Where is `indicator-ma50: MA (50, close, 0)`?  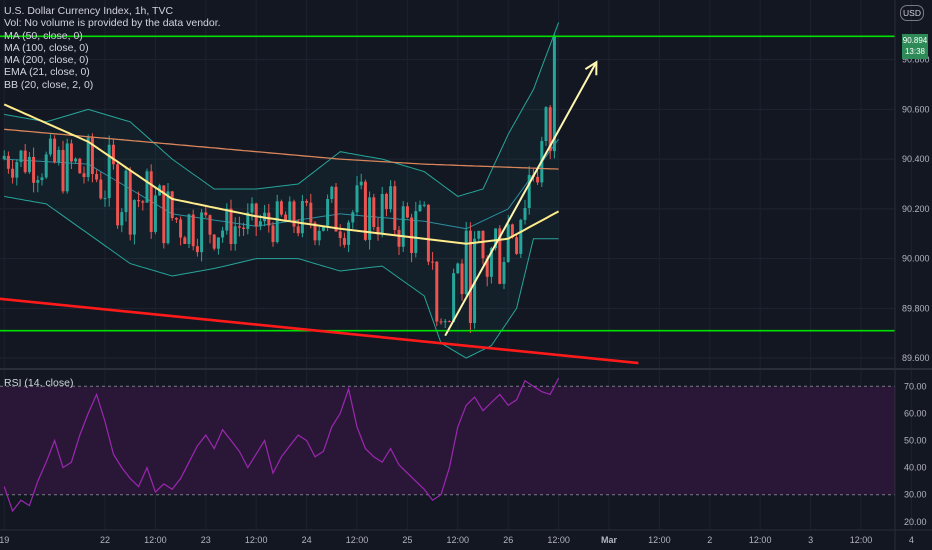 indicator-ma50: MA (50, close, 0) is located at coordinates (43, 35).